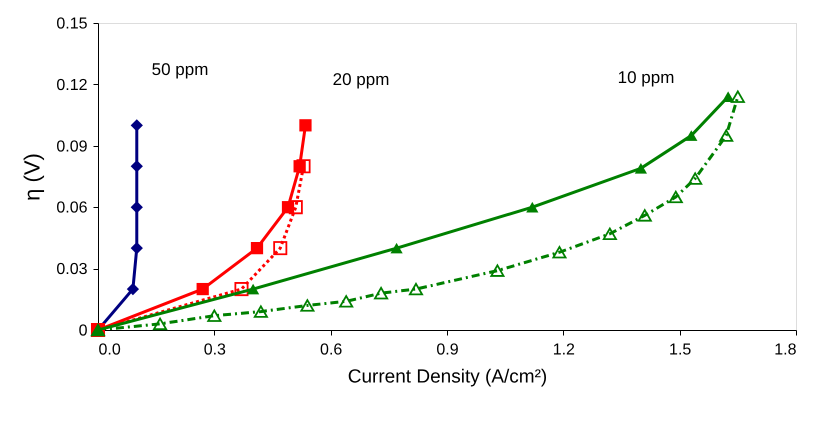 The height and width of the screenshot is (423, 821). I want to click on y-tick-label: 0.12, so click(72, 85).